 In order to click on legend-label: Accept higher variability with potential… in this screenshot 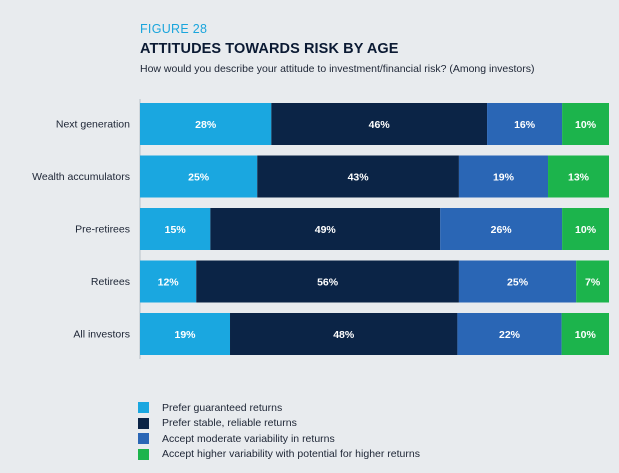, I will do `click(291, 454)`.